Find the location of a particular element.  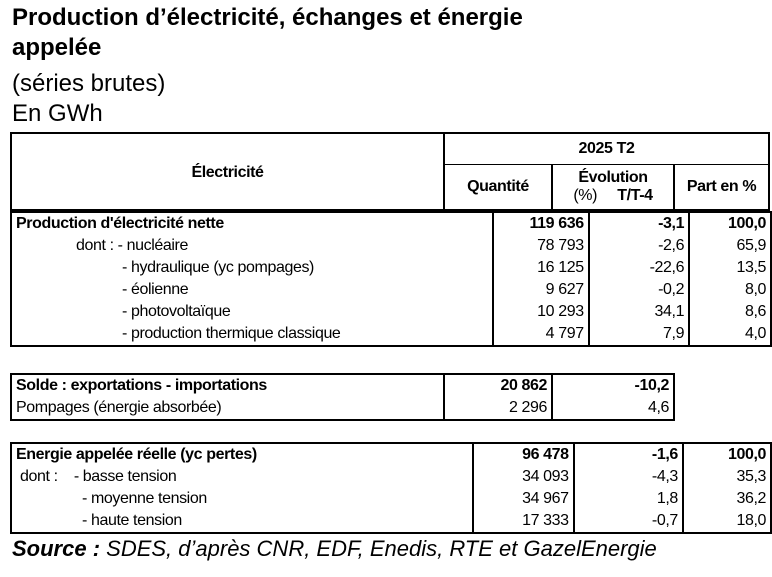

table-row: - éolienne 9 627 -0,2 8,0 is located at coordinates (391, 290).